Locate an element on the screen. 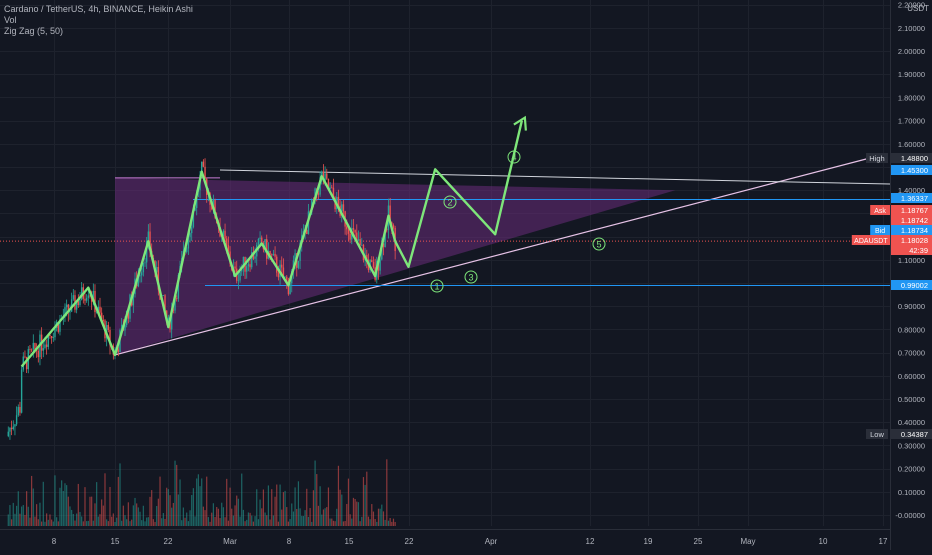 The height and width of the screenshot is (555, 932). wave-label-circle is located at coordinates (514, 157).